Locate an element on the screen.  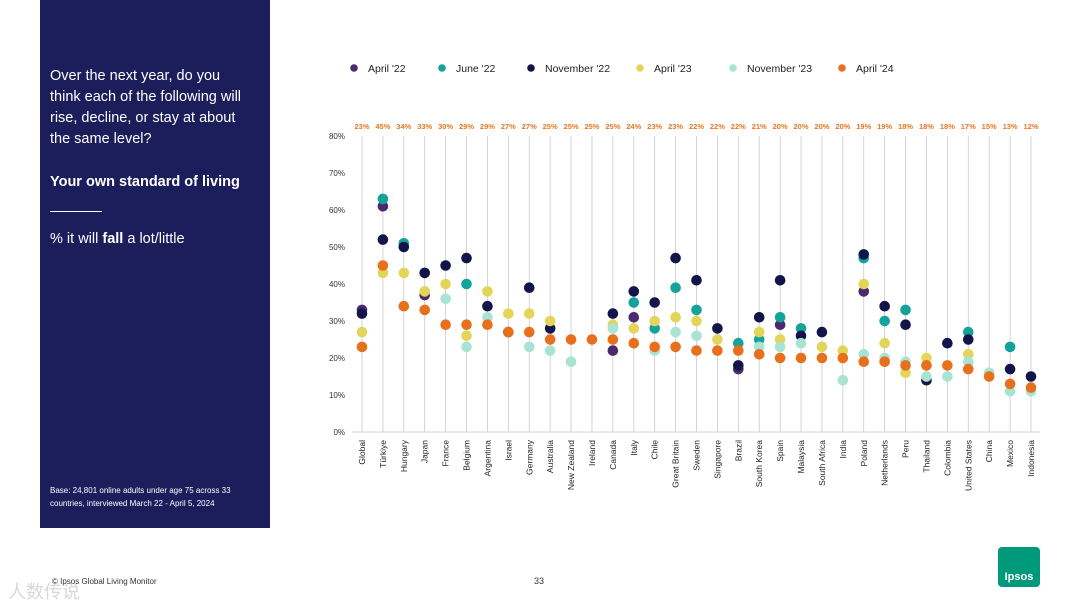
y-tick-label: 20% is located at coordinates (337, 358).